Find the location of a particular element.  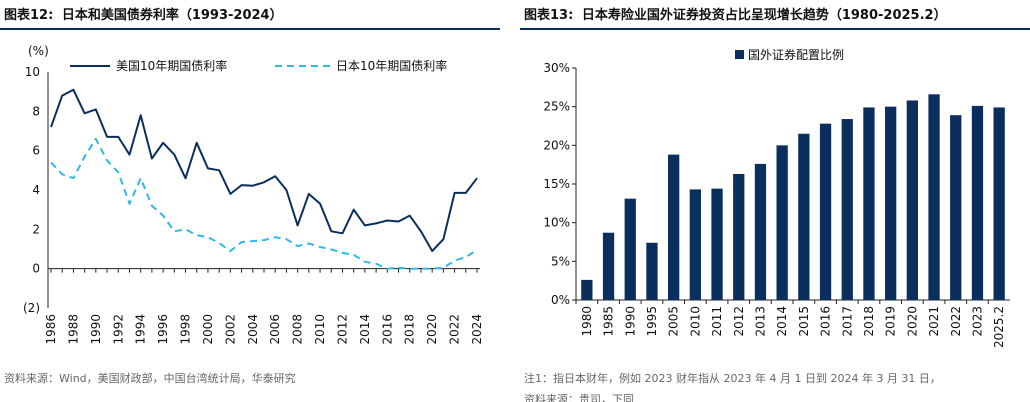

right-chart-title: 图表13: 日本寿险业国外证券投资占比呈现增长趋势（1980-2025.2） is located at coordinates (735, 13).